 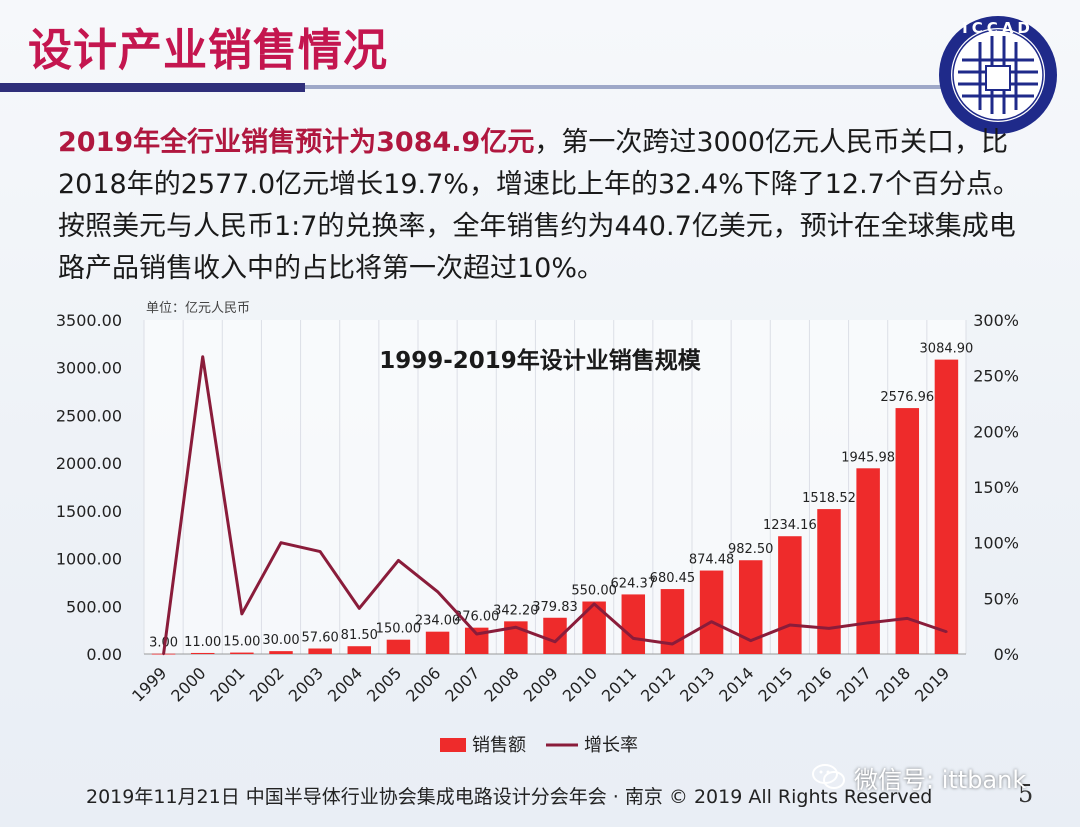 What do you see at coordinates (438, 621) in the screenshot?
I see `bar-value-label: 234.00` at bounding box center [438, 621].